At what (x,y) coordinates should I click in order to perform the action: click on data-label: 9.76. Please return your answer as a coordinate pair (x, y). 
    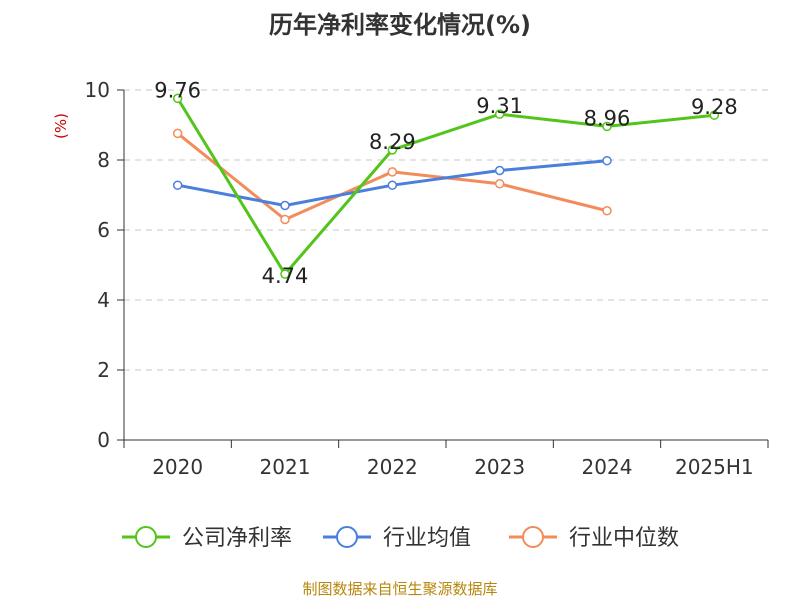
    Looking at the image, I should click on (177, 90).